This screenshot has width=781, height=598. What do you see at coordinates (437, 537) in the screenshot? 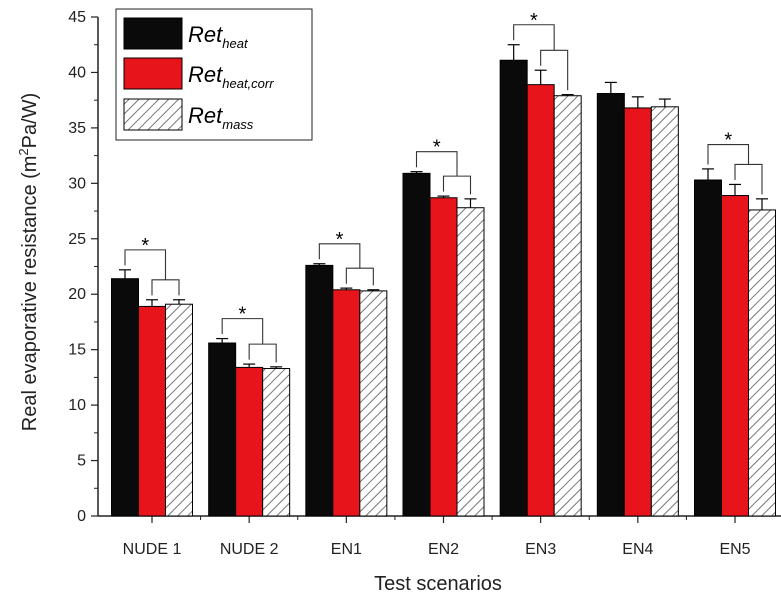
I see `x-axis-ticks: NUDE 1 NUDE 2 EN1 EN2 EN3 EN4 EN5` at bounding box center [437, 537].